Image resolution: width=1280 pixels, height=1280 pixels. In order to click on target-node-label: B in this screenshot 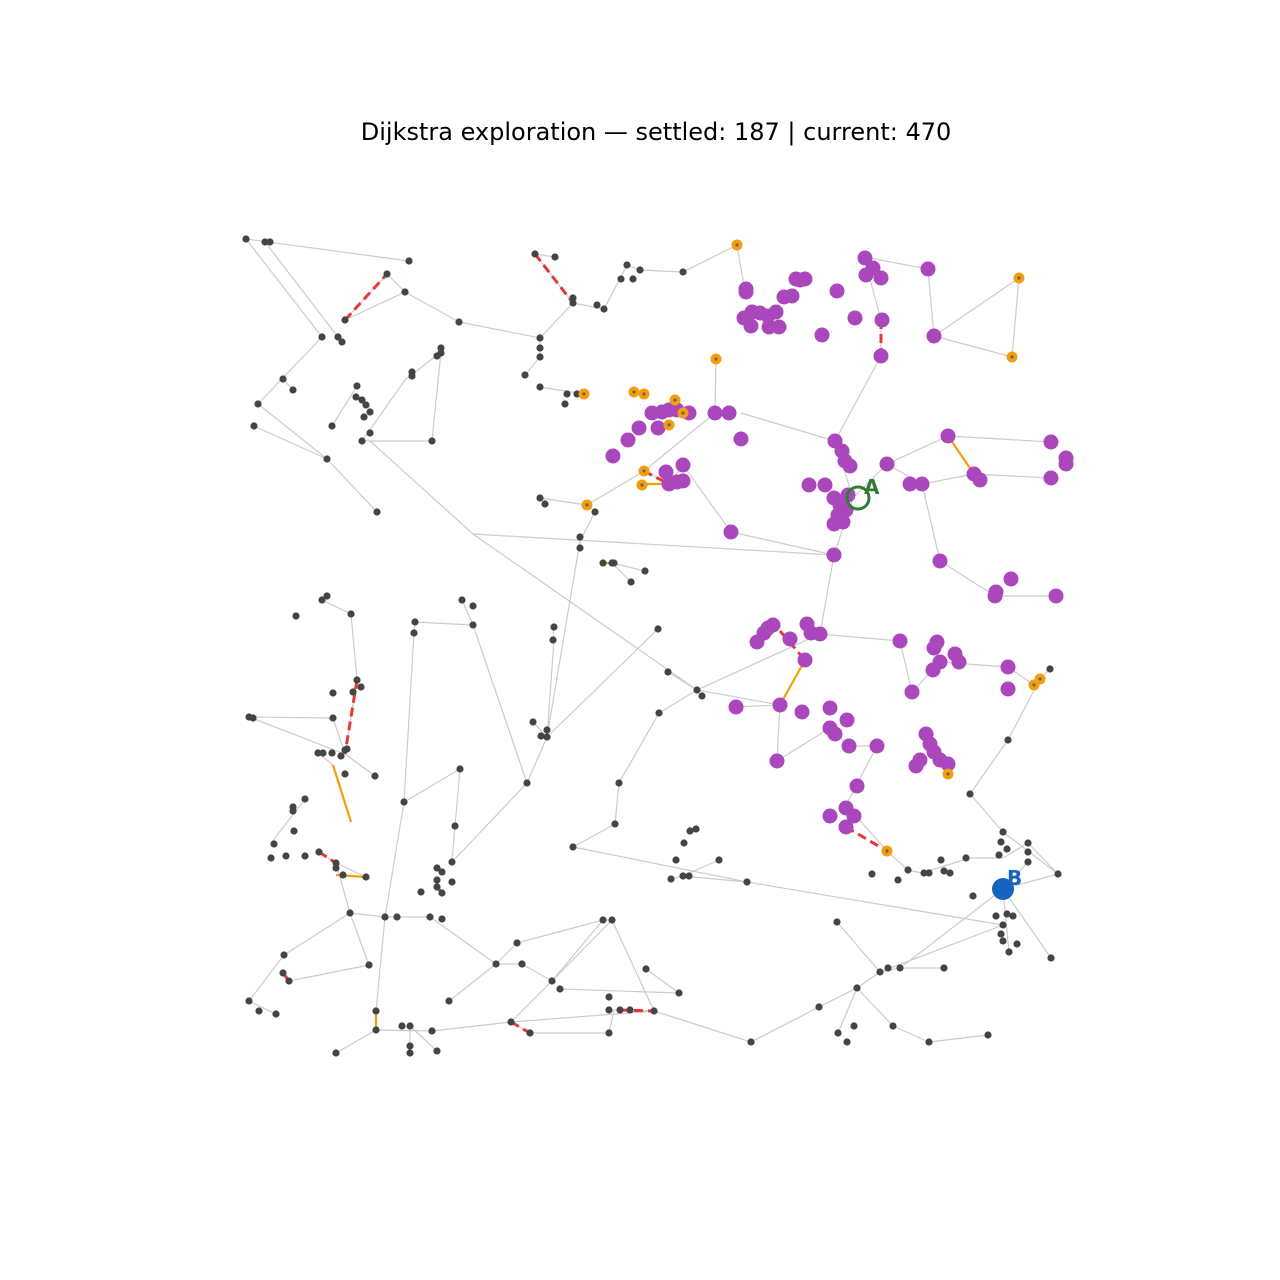, I will do `click(1014, 878)`.